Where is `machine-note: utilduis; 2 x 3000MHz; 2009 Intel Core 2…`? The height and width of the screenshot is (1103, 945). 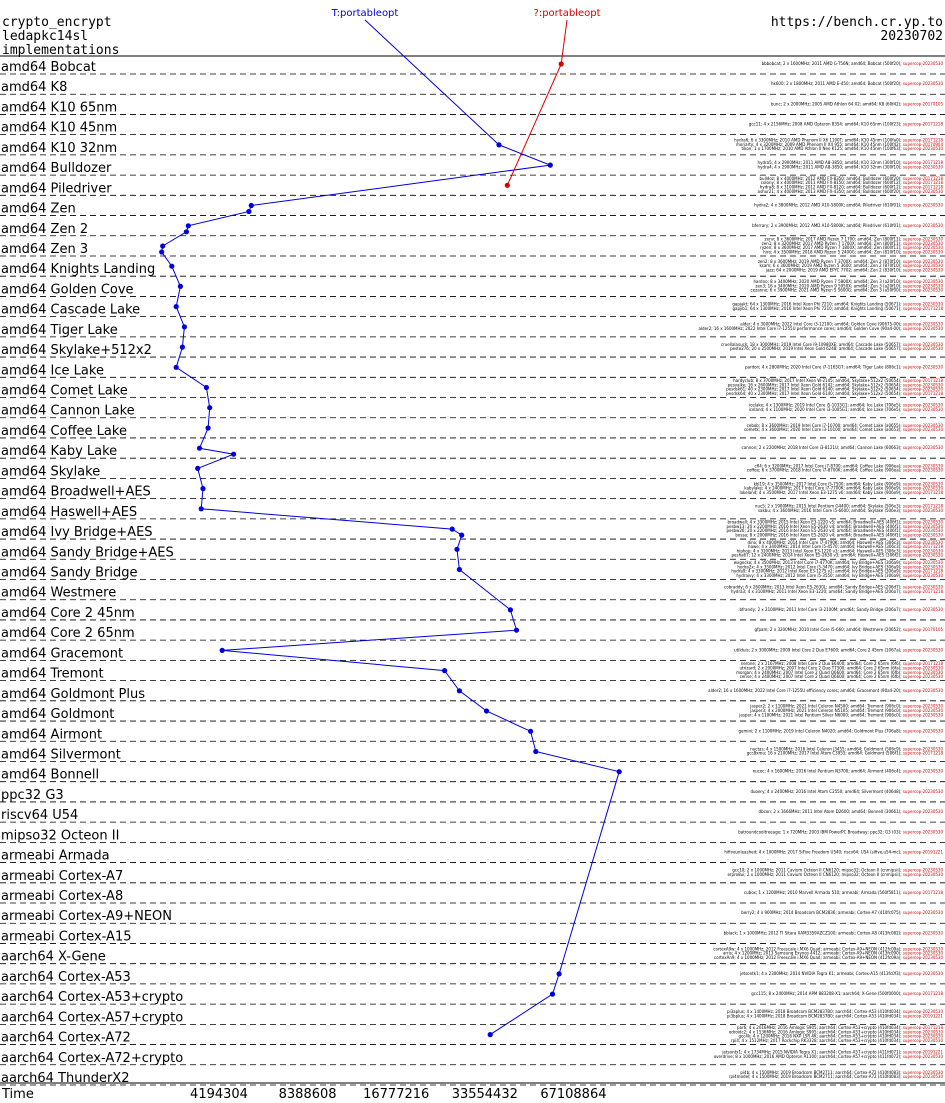 machine-note: utilduis; 2 x 3000MHz; 2009 Intel Core 2… is located at coordinates (838, 649).